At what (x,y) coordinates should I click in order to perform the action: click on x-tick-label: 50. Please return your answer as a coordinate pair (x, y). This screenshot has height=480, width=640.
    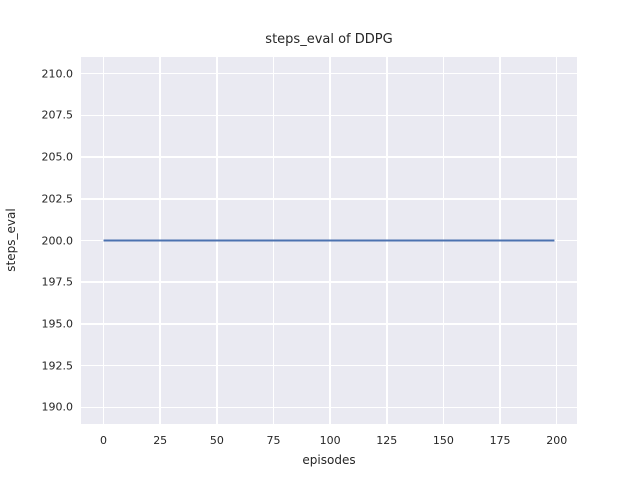
    Looking at the image, I should click on (216, 440).